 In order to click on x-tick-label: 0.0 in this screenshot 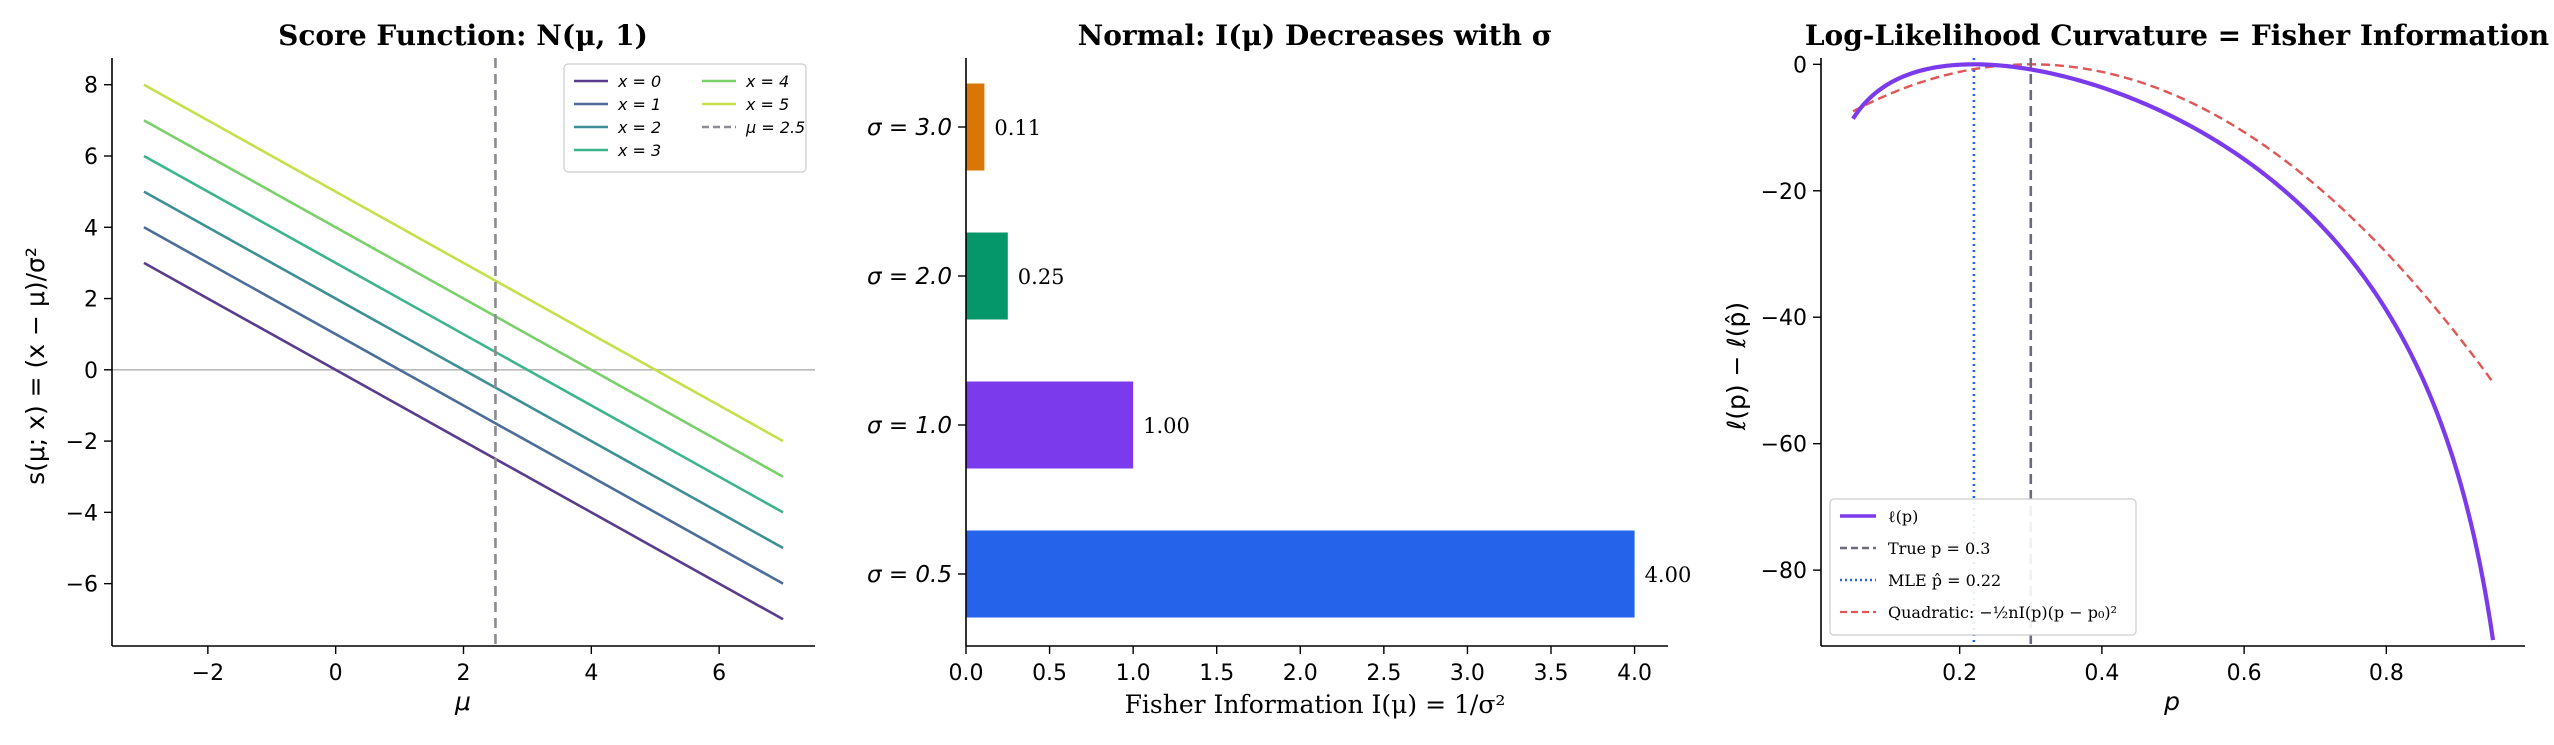, I will do `click(966, 673)`.